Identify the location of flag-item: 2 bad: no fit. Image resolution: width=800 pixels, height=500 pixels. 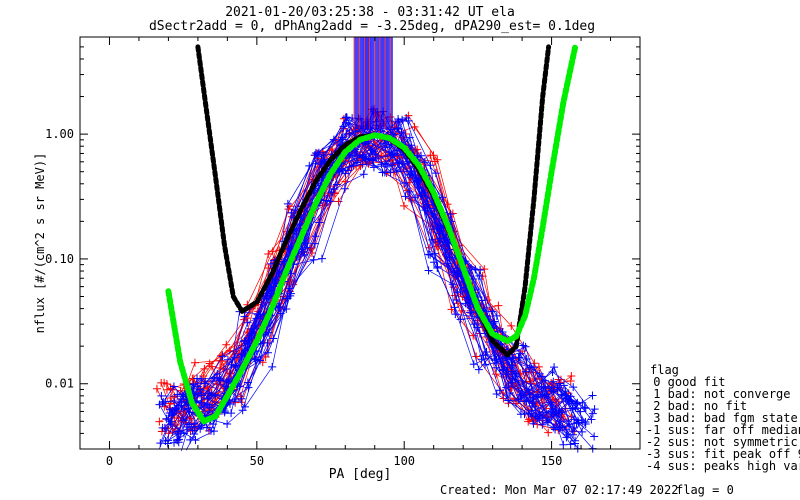
(697, 406).